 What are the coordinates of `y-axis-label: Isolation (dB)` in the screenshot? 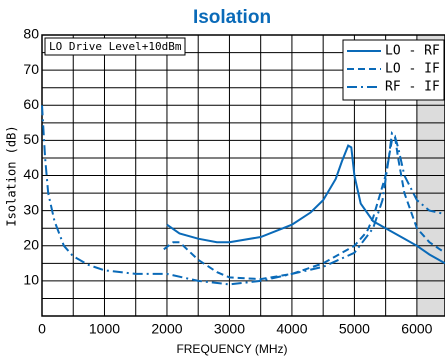 It's located at (12, 175).